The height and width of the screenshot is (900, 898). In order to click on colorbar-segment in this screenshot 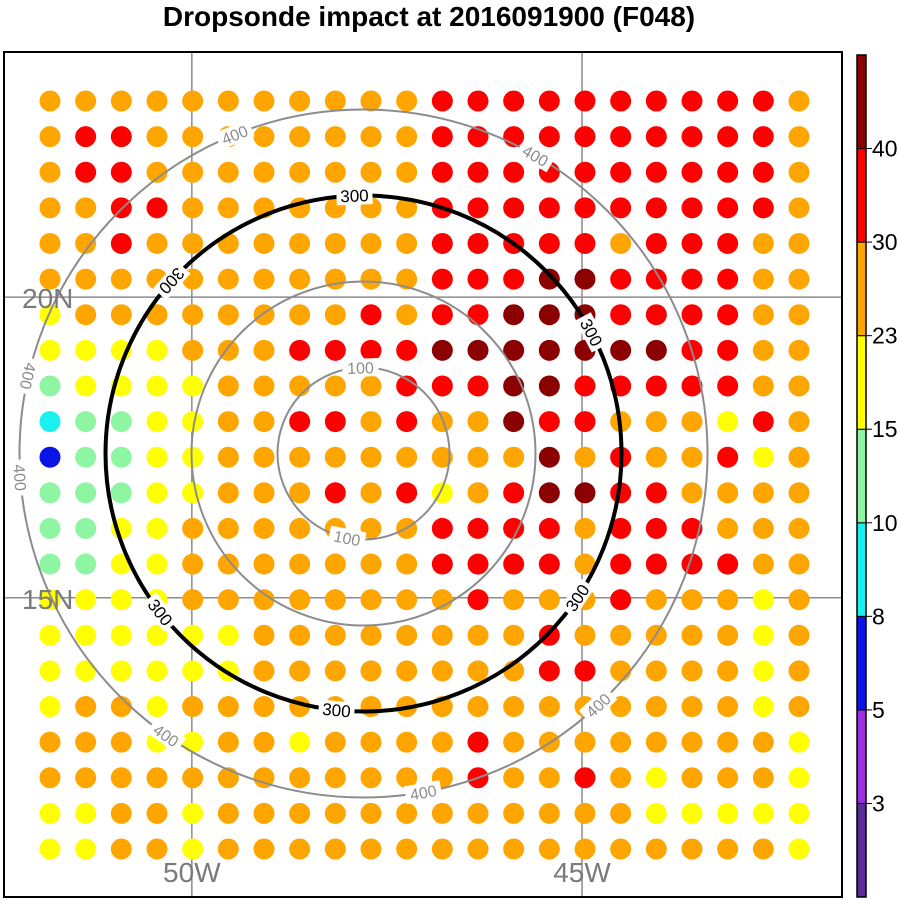, I will do `click(861, 382)`.